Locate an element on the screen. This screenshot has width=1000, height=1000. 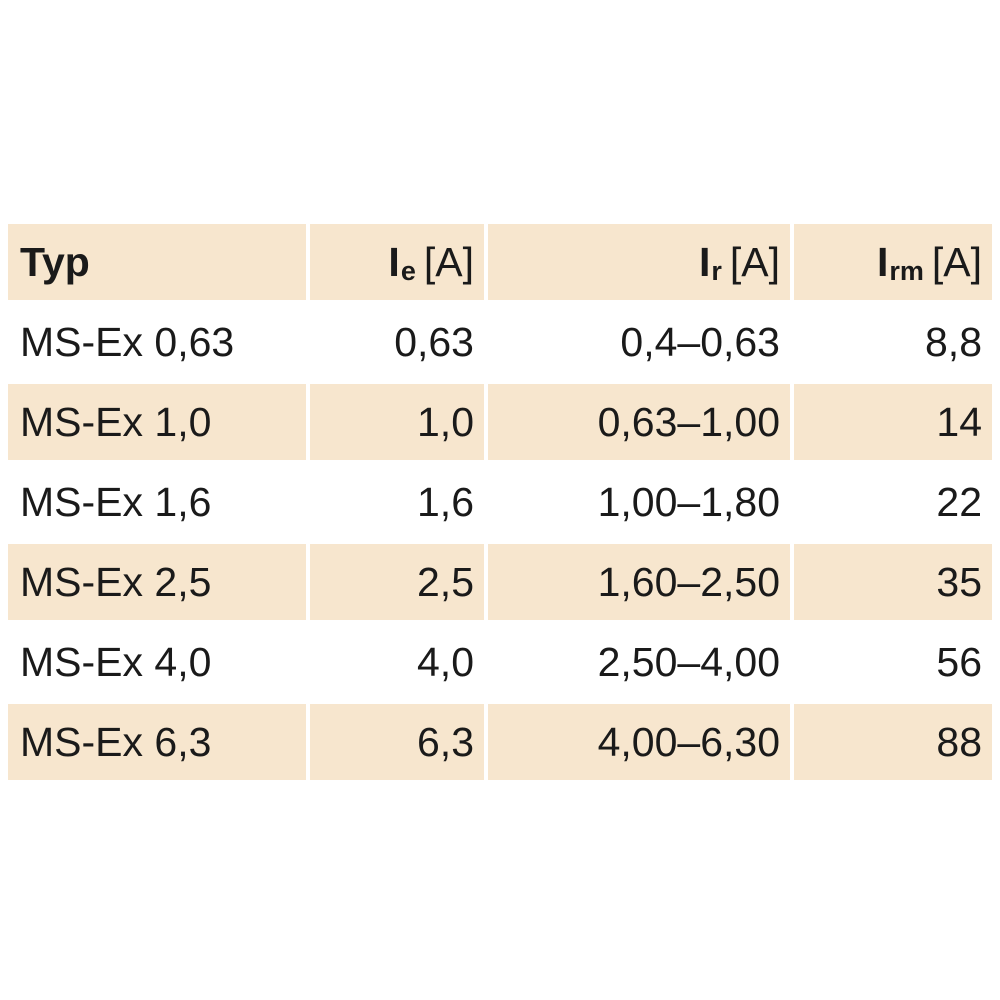
cell-ir: 1,60–2,50 is located at coordinates (639, 582).